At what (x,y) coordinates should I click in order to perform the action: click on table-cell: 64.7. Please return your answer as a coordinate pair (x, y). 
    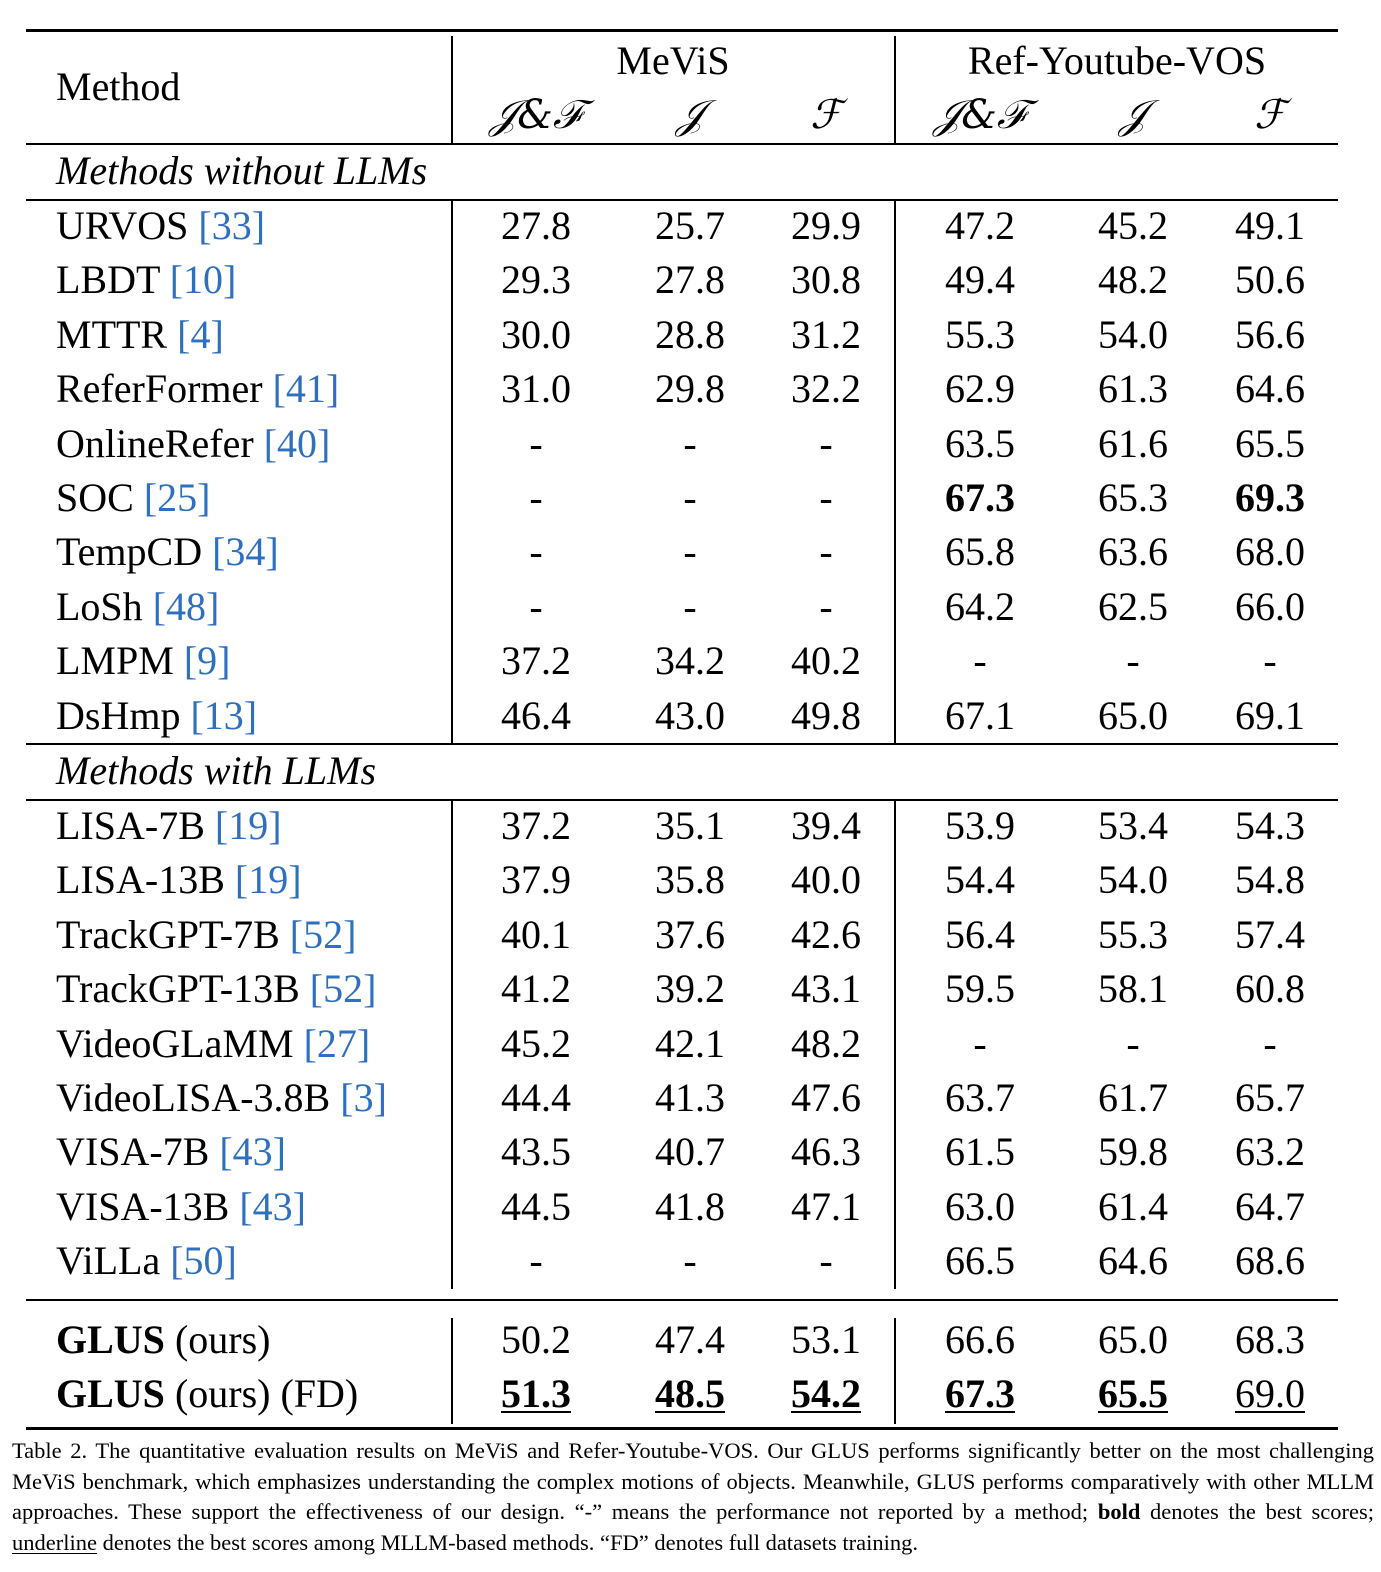
    Looking at the image, I should click on (1270, 1206).